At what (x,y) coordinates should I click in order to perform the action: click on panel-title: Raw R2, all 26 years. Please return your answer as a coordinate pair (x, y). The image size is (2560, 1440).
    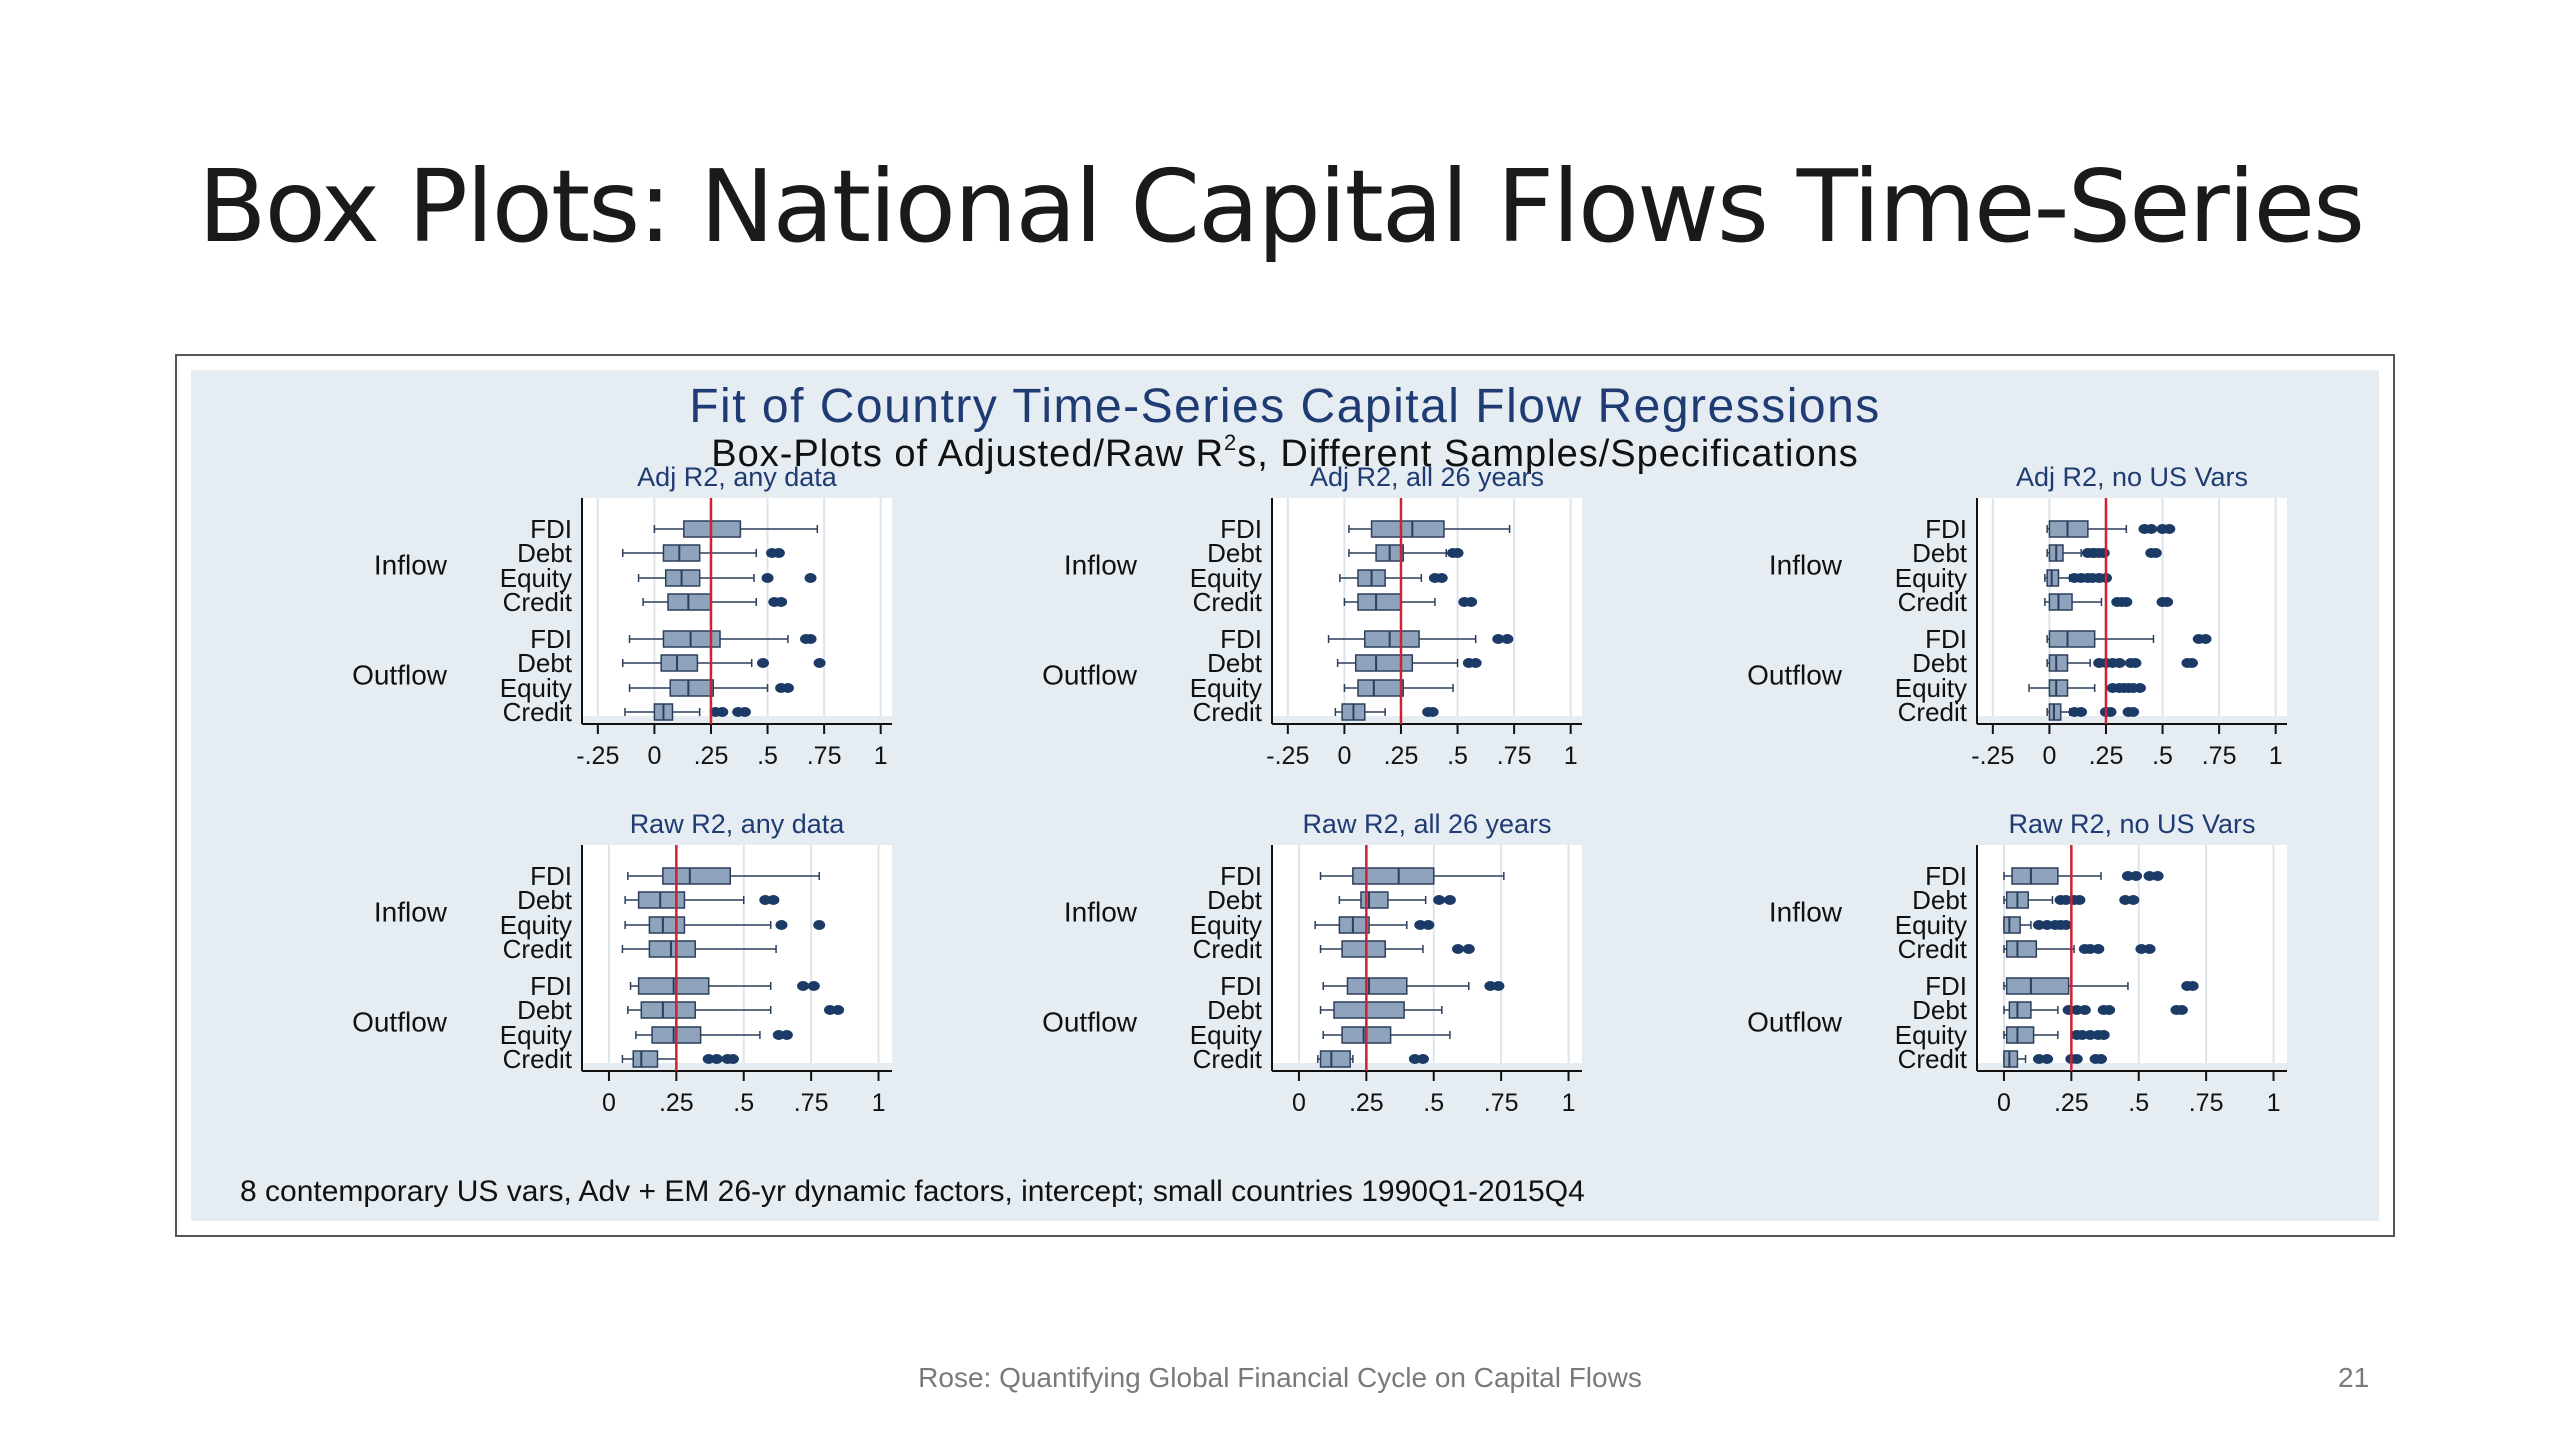
    Looking at the image, I should click on (1426, 824).